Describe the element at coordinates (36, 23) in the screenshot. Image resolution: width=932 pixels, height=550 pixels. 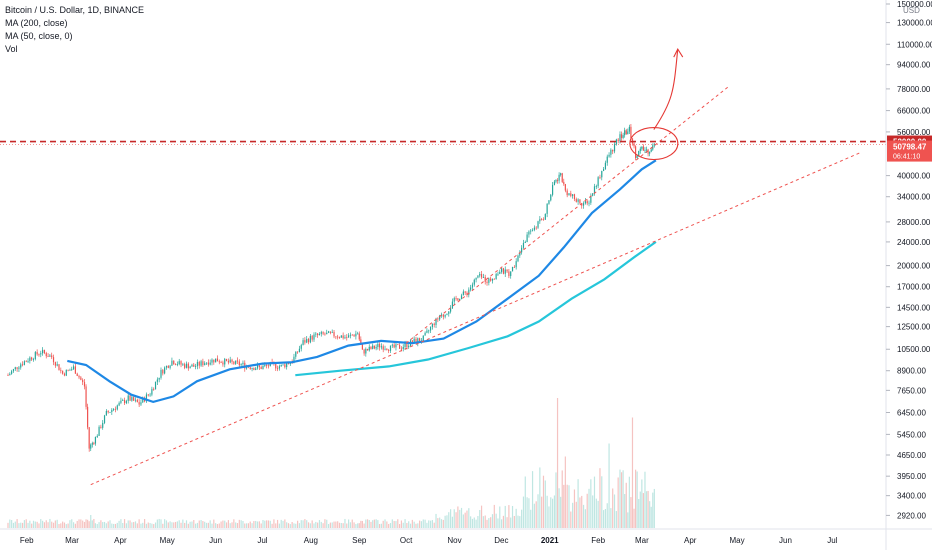
I see `legend-ma200: MA (200, close)` at that location.